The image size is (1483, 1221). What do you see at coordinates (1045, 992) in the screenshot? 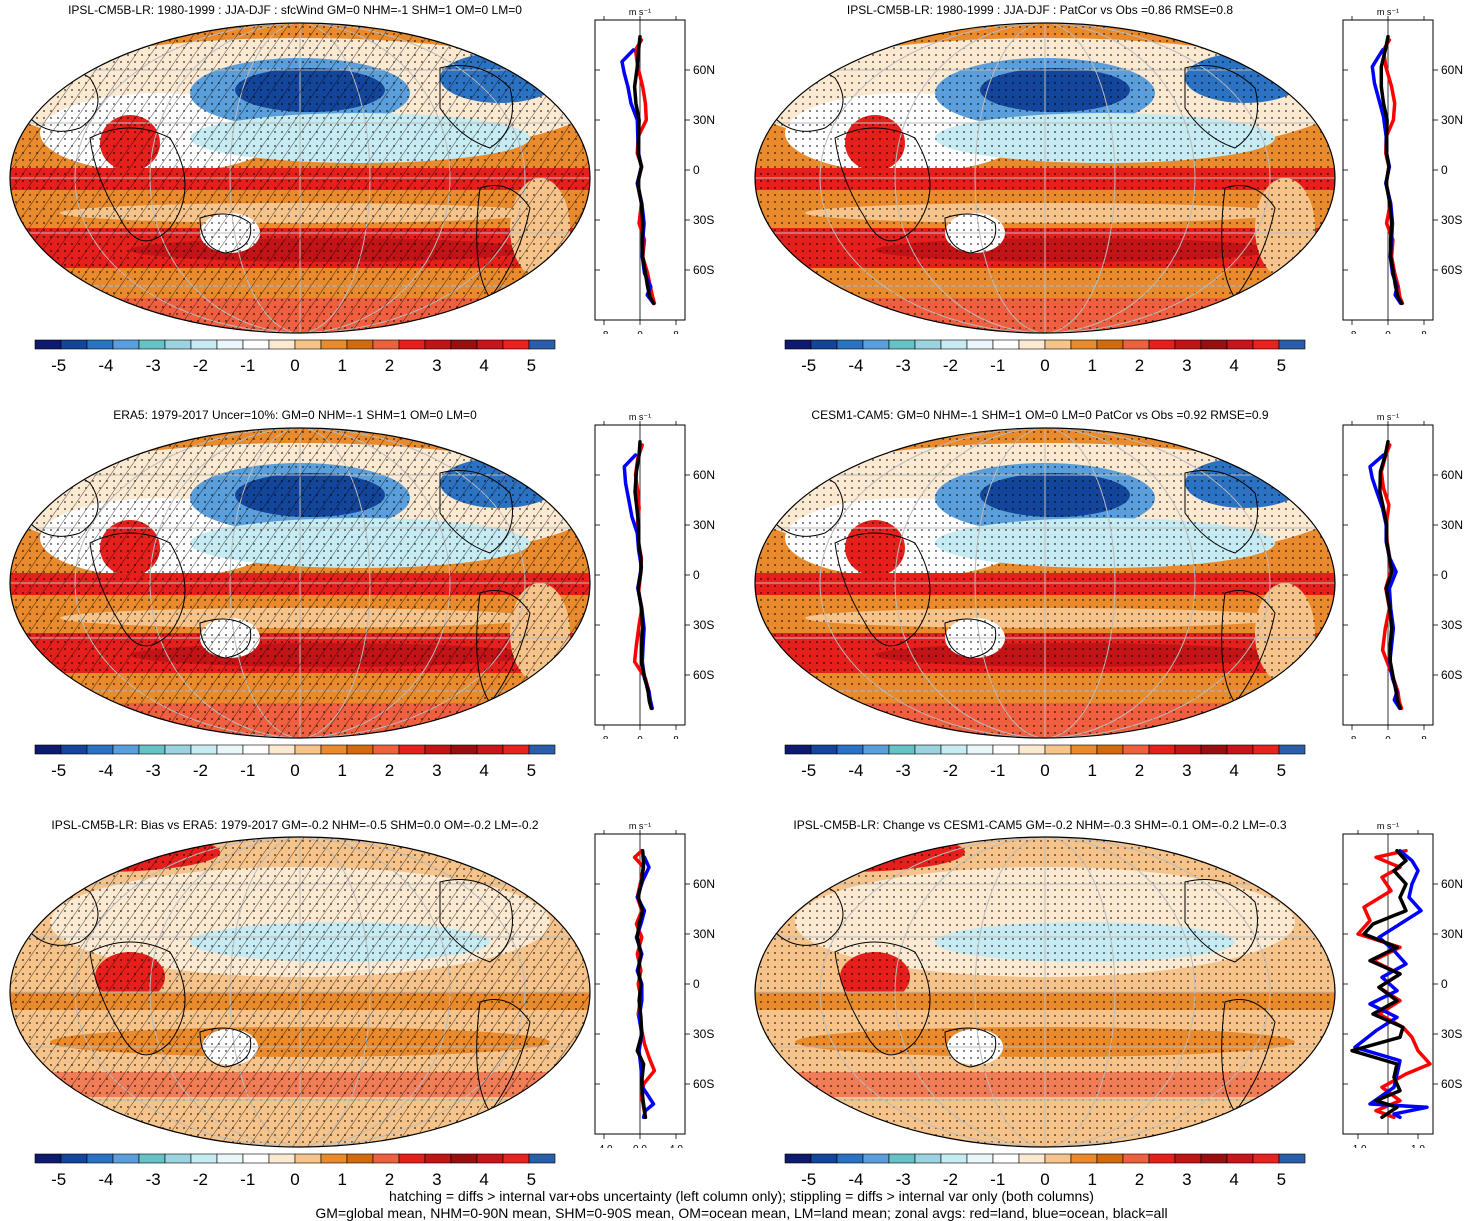
I see `map-change-vs-cesm` at bounding box center [1045, 992].